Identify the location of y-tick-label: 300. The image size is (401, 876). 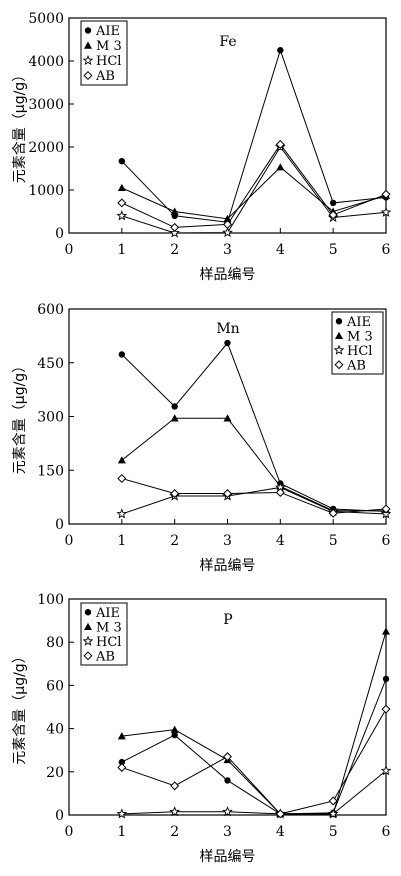
(50, 418).